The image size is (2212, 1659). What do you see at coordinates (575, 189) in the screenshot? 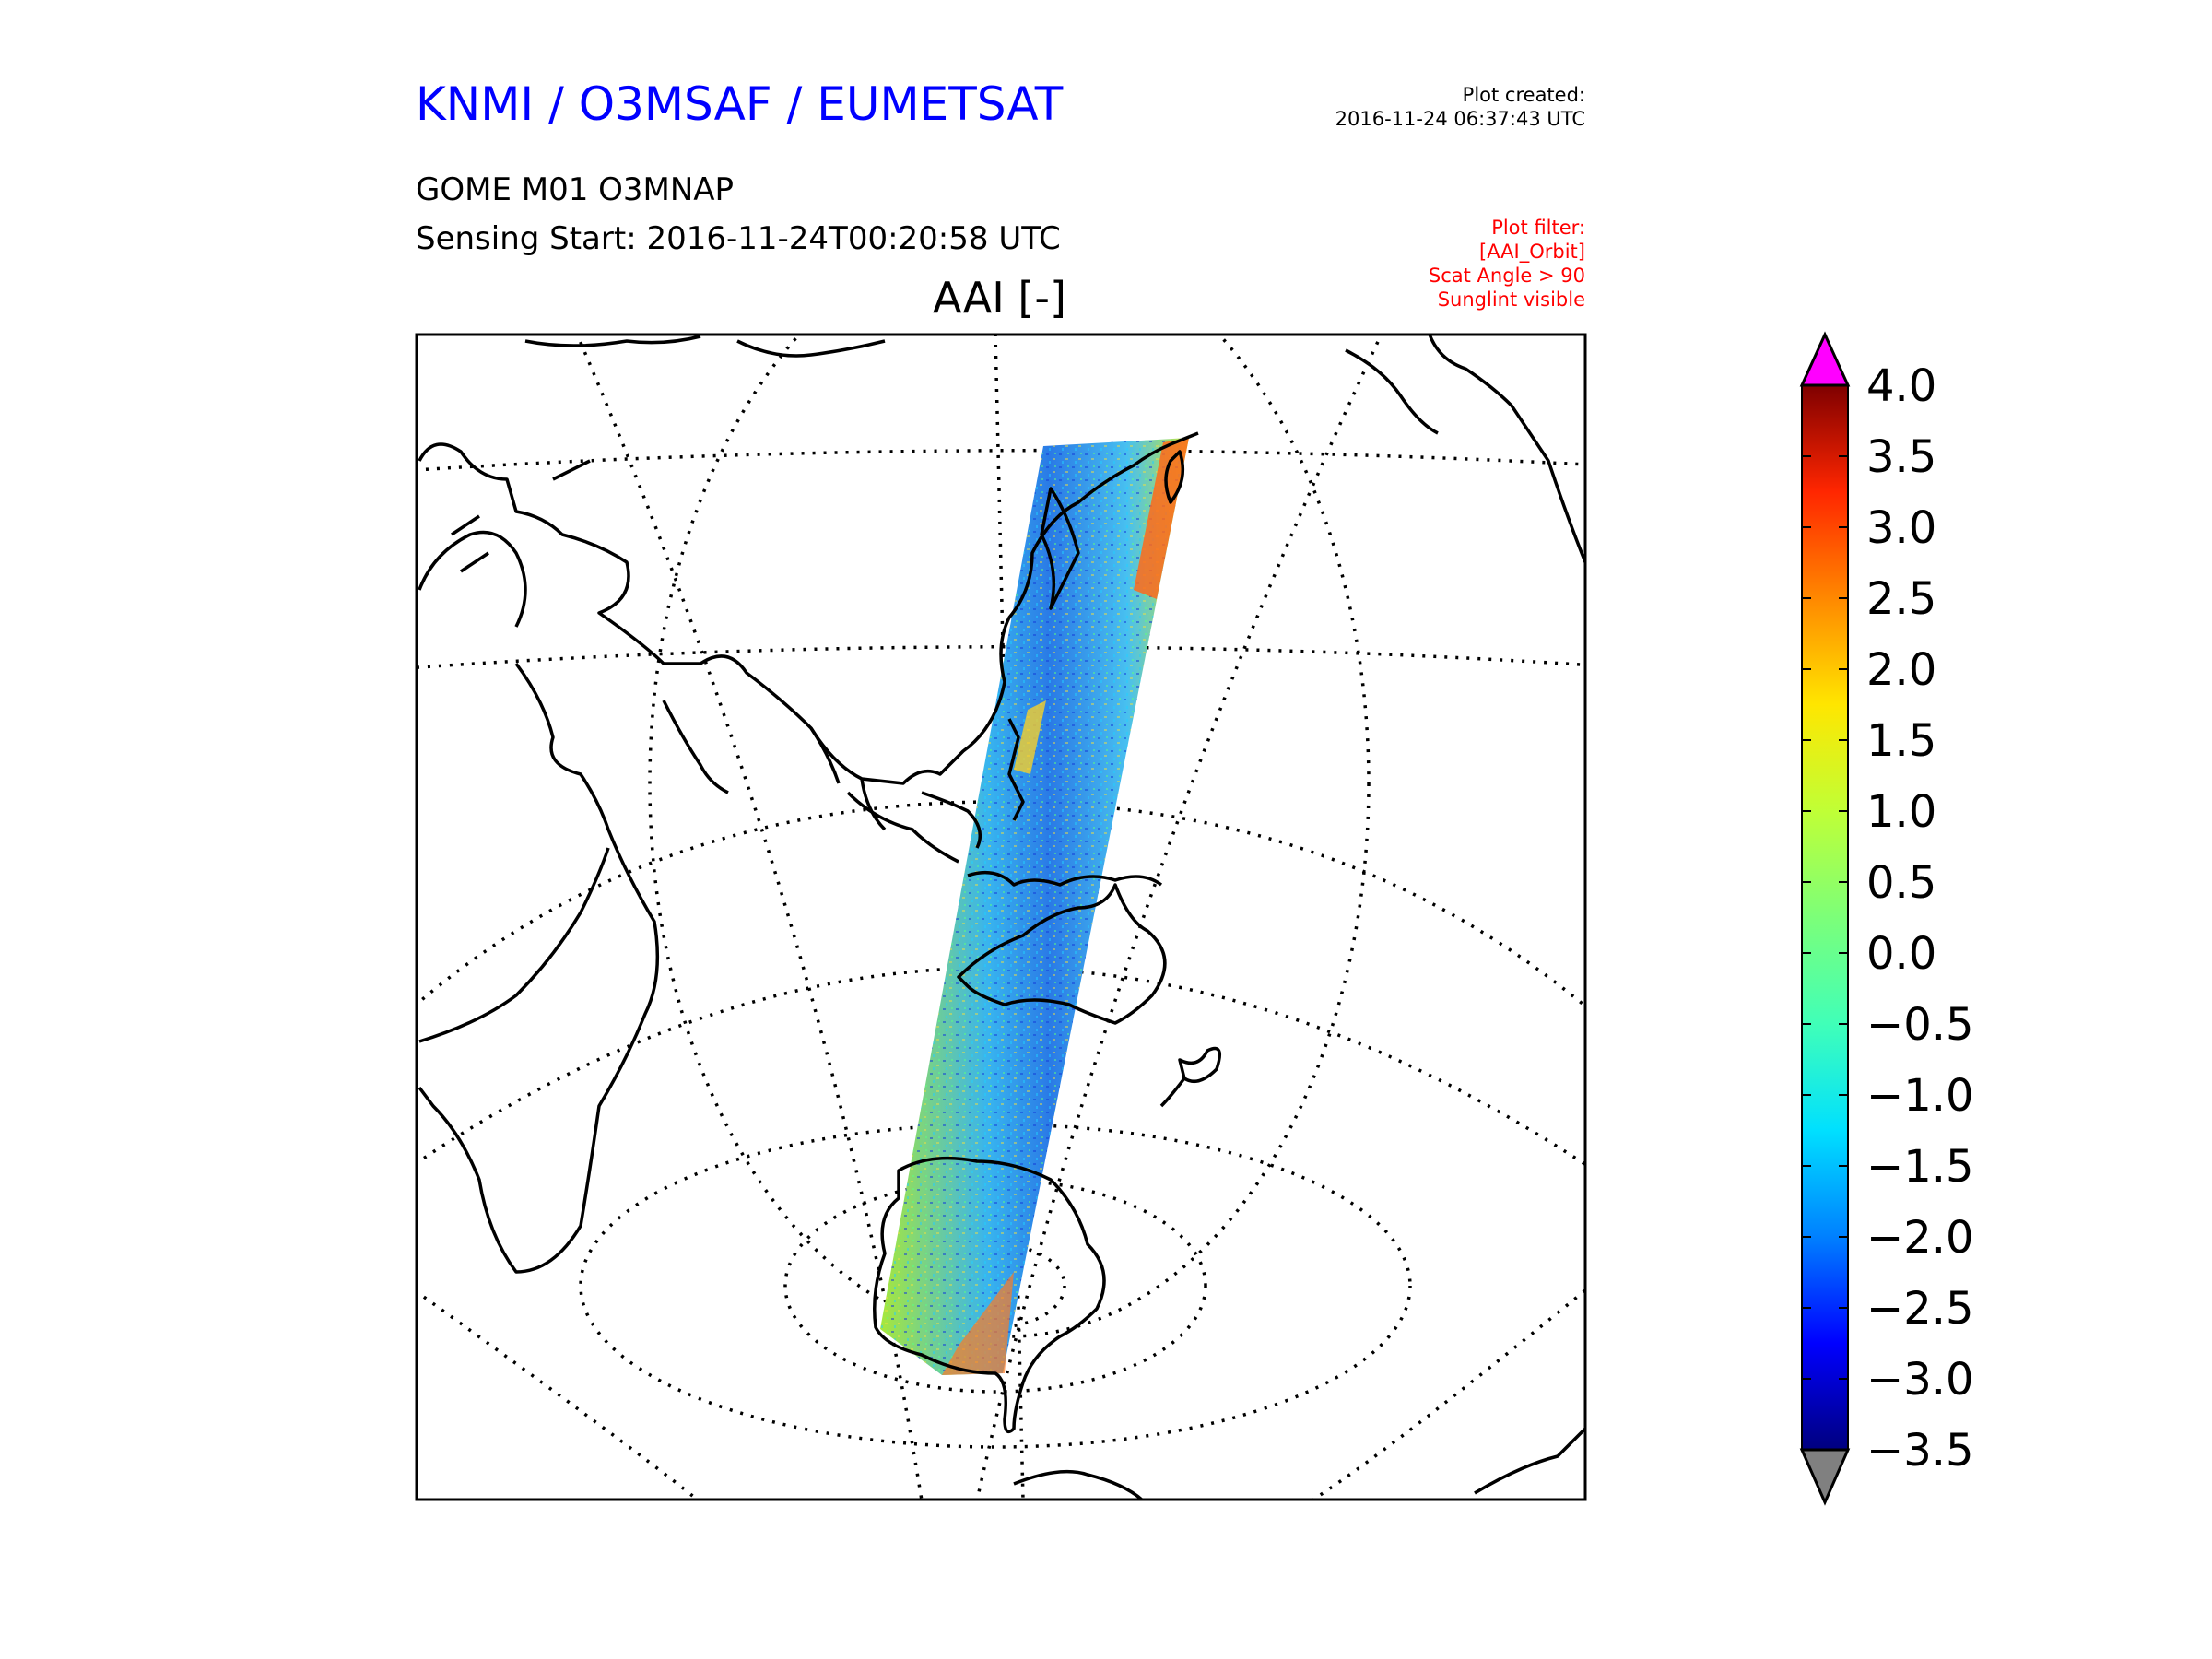
I see `product-name: GOME M01 O3MNAP` at bounding box center [575, 189].